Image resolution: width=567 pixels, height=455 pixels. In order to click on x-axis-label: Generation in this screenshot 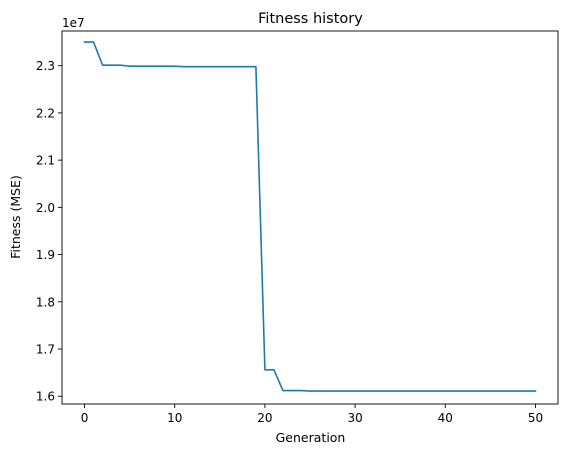, I will do `click(311, 437)`.